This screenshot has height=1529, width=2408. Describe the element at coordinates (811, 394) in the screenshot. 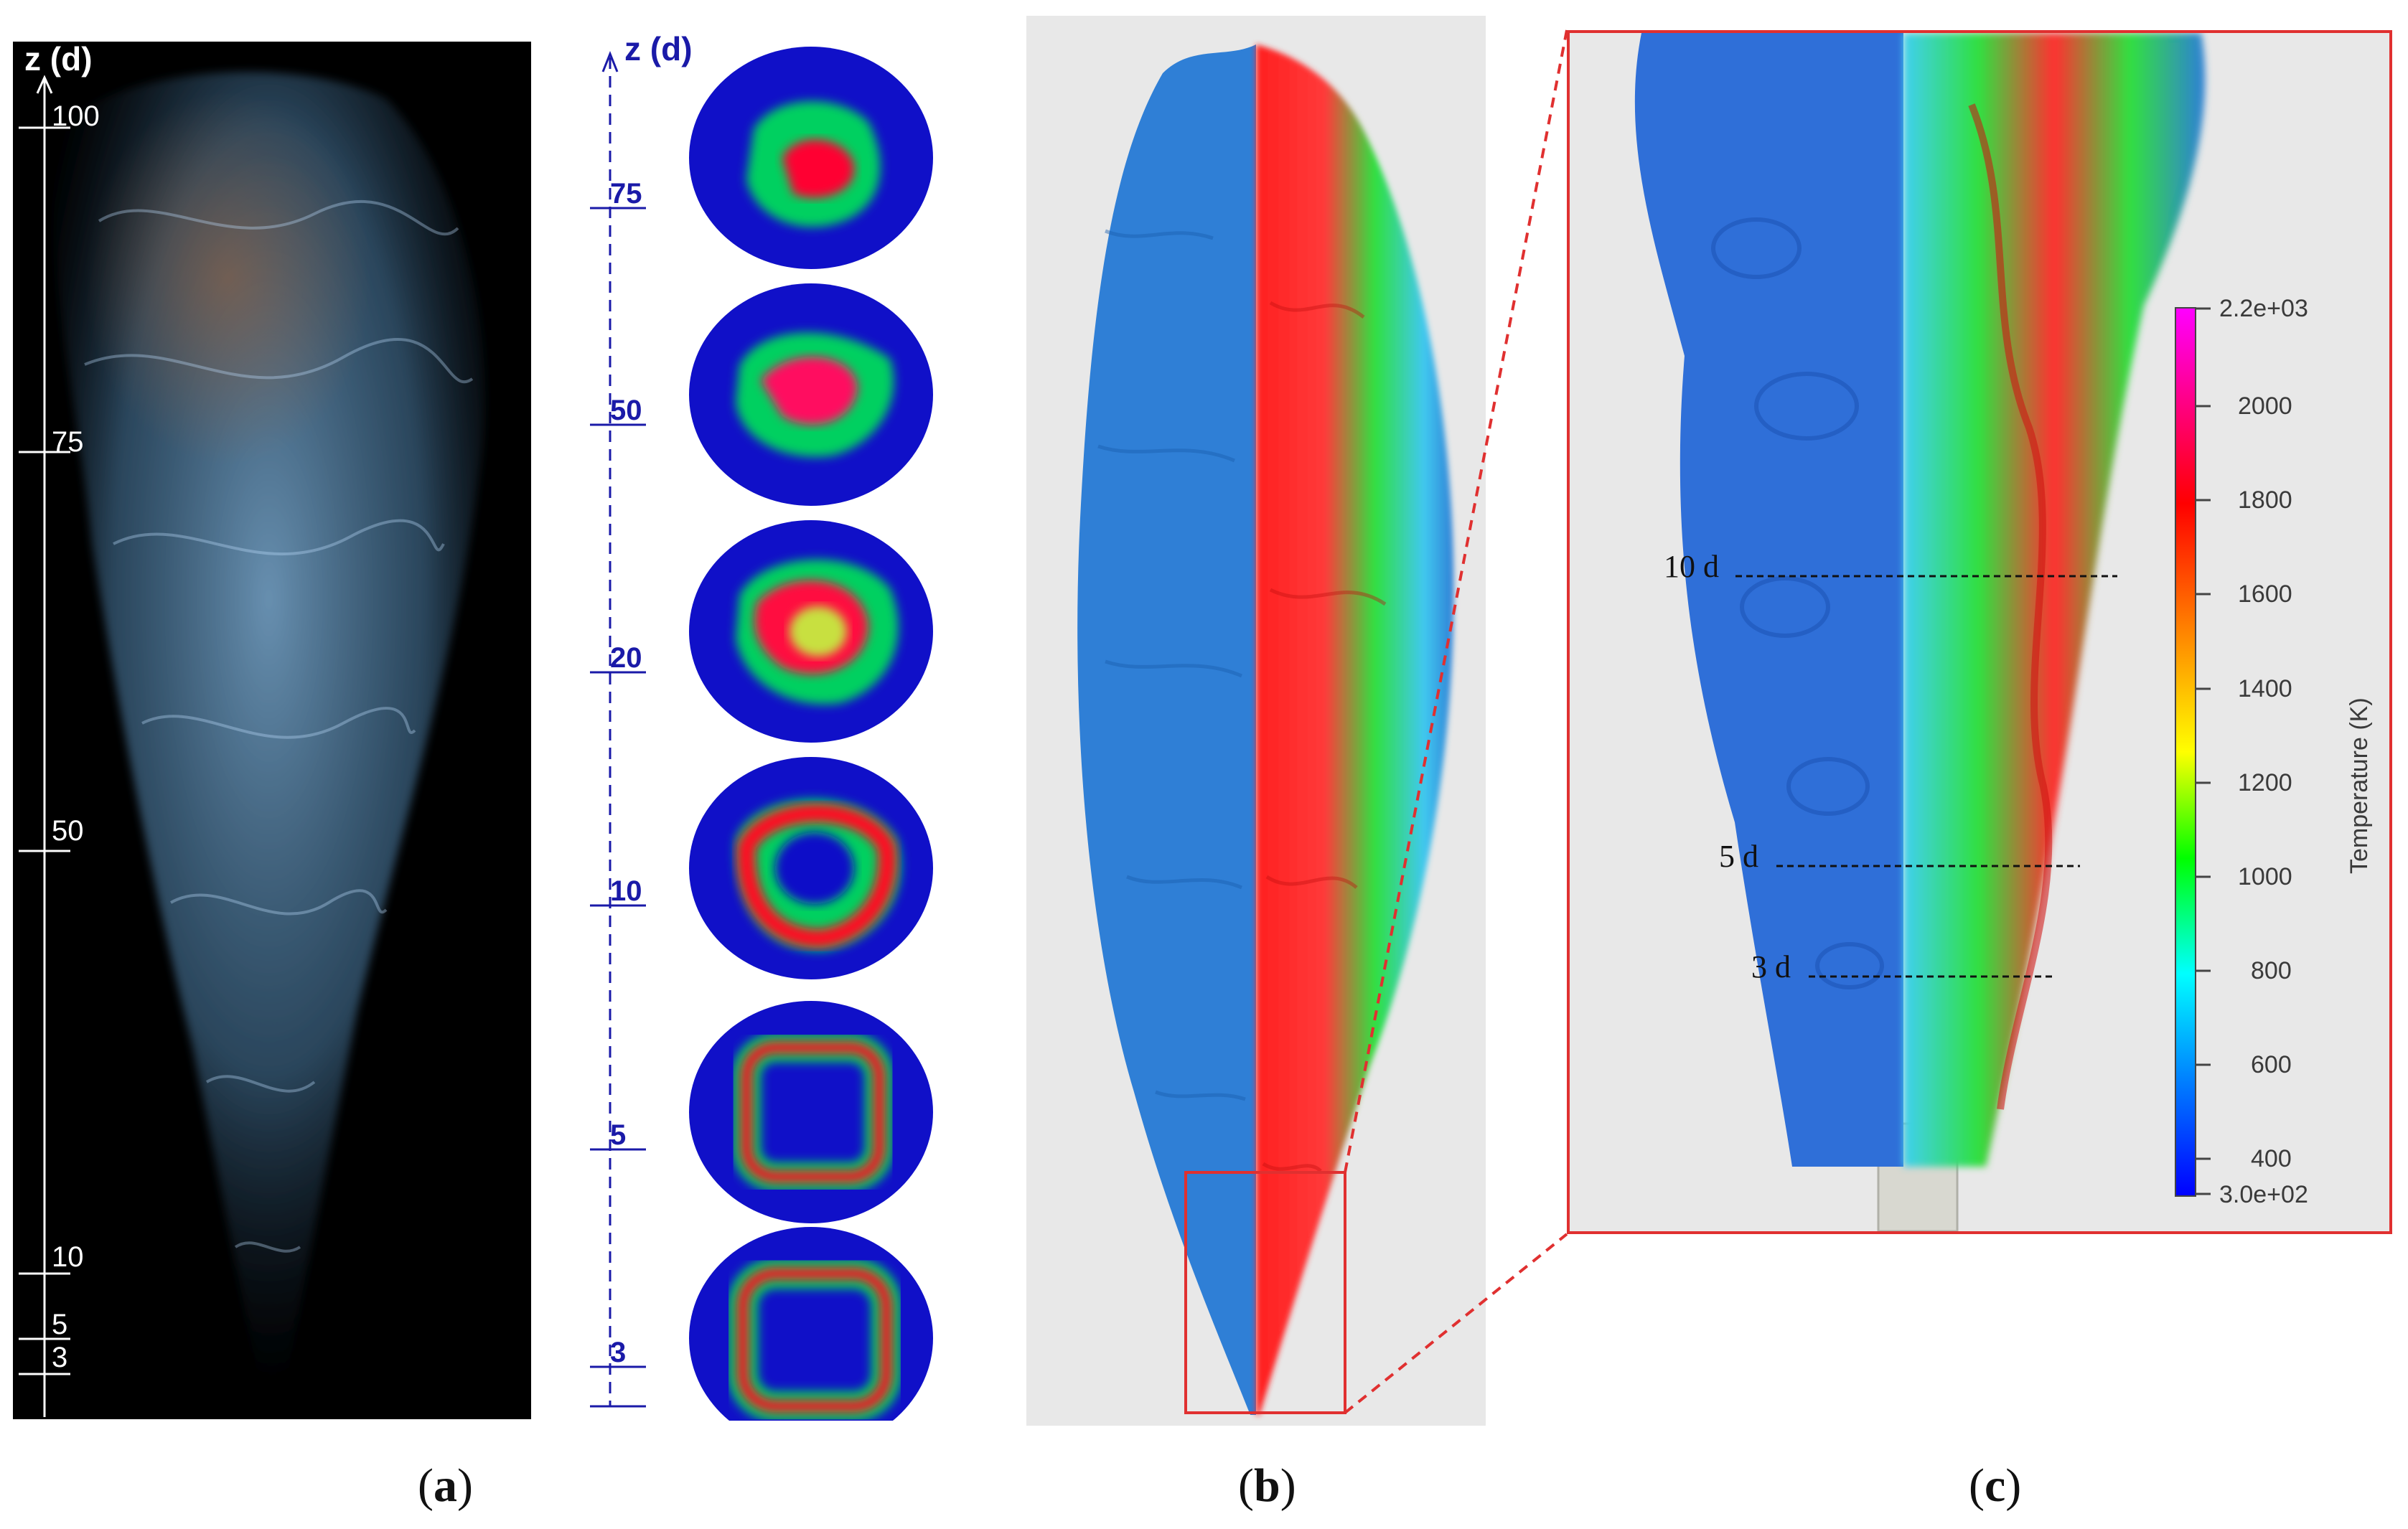

I see `slice-z50` at that location.